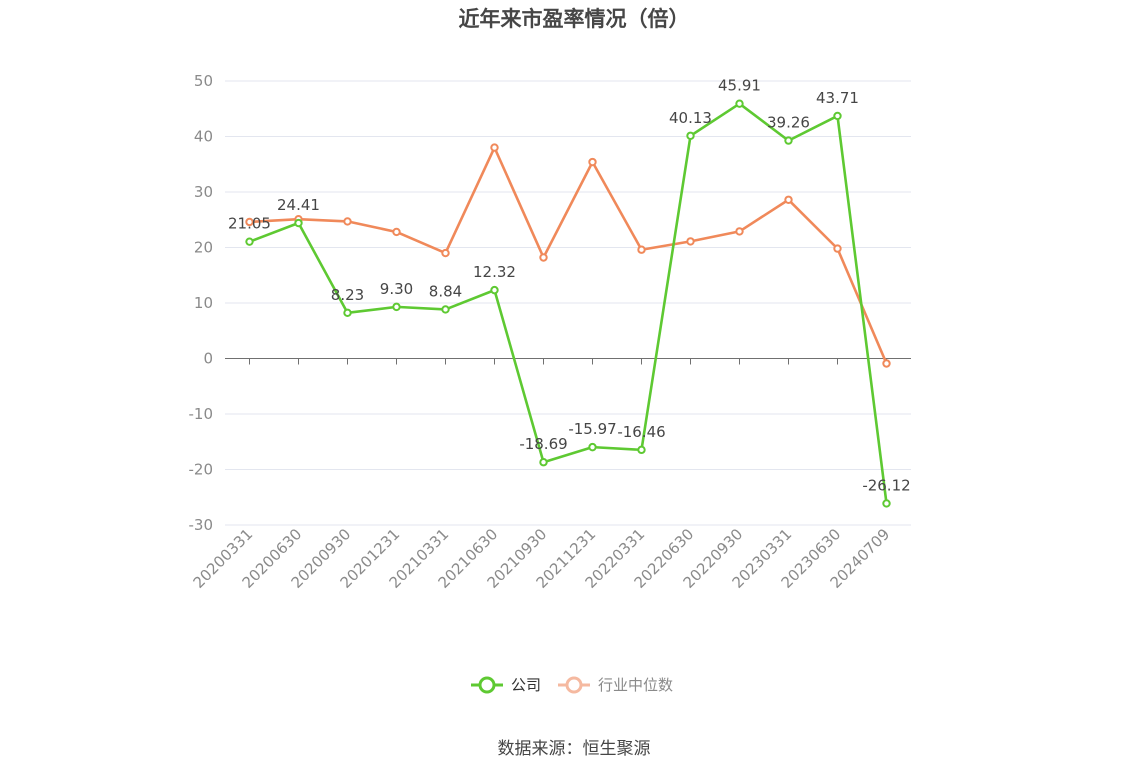 This screenshot has height=776, width=1148. I want to click on legend-item-company: 公司, so click(506, 685).